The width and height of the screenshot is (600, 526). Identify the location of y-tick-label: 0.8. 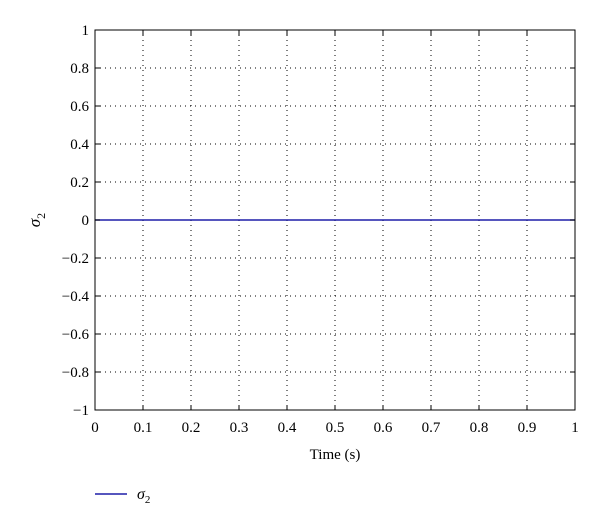
(79, 69).